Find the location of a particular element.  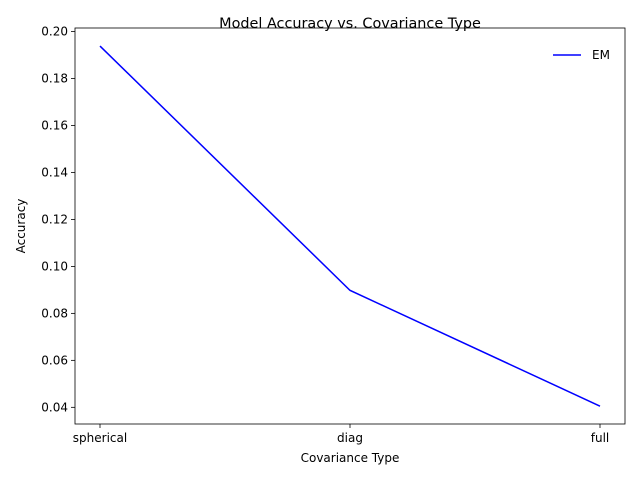

y-tick-label: 0.12 is located at coordinates (54, 219).